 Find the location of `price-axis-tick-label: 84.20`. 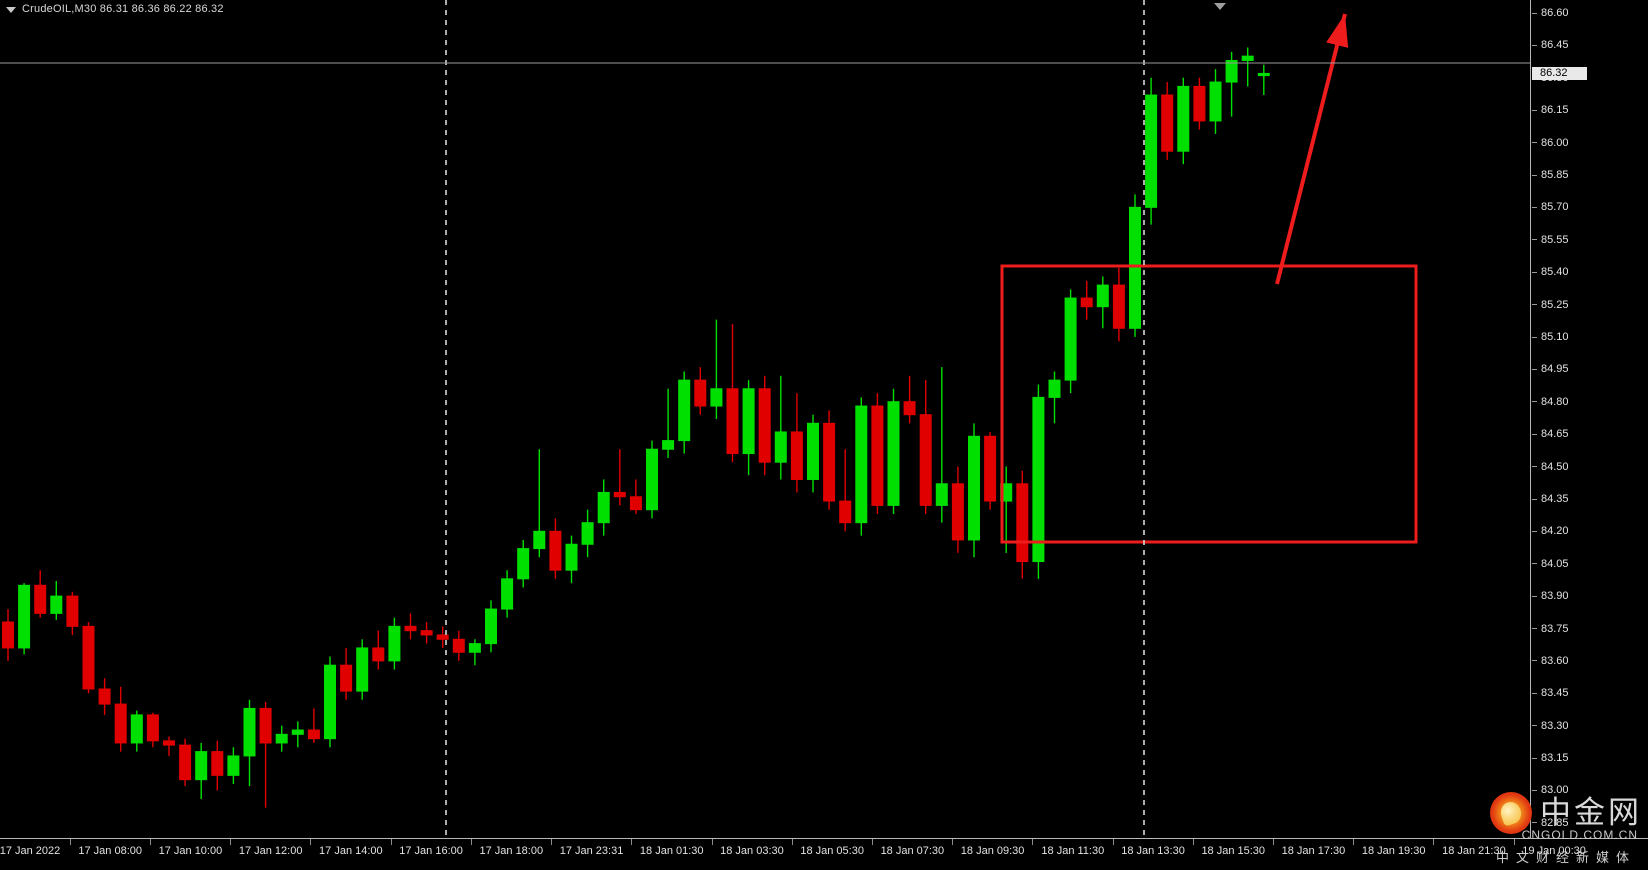

price-axis-tick-label: 84.20 is located at coordinates (1555, 531).